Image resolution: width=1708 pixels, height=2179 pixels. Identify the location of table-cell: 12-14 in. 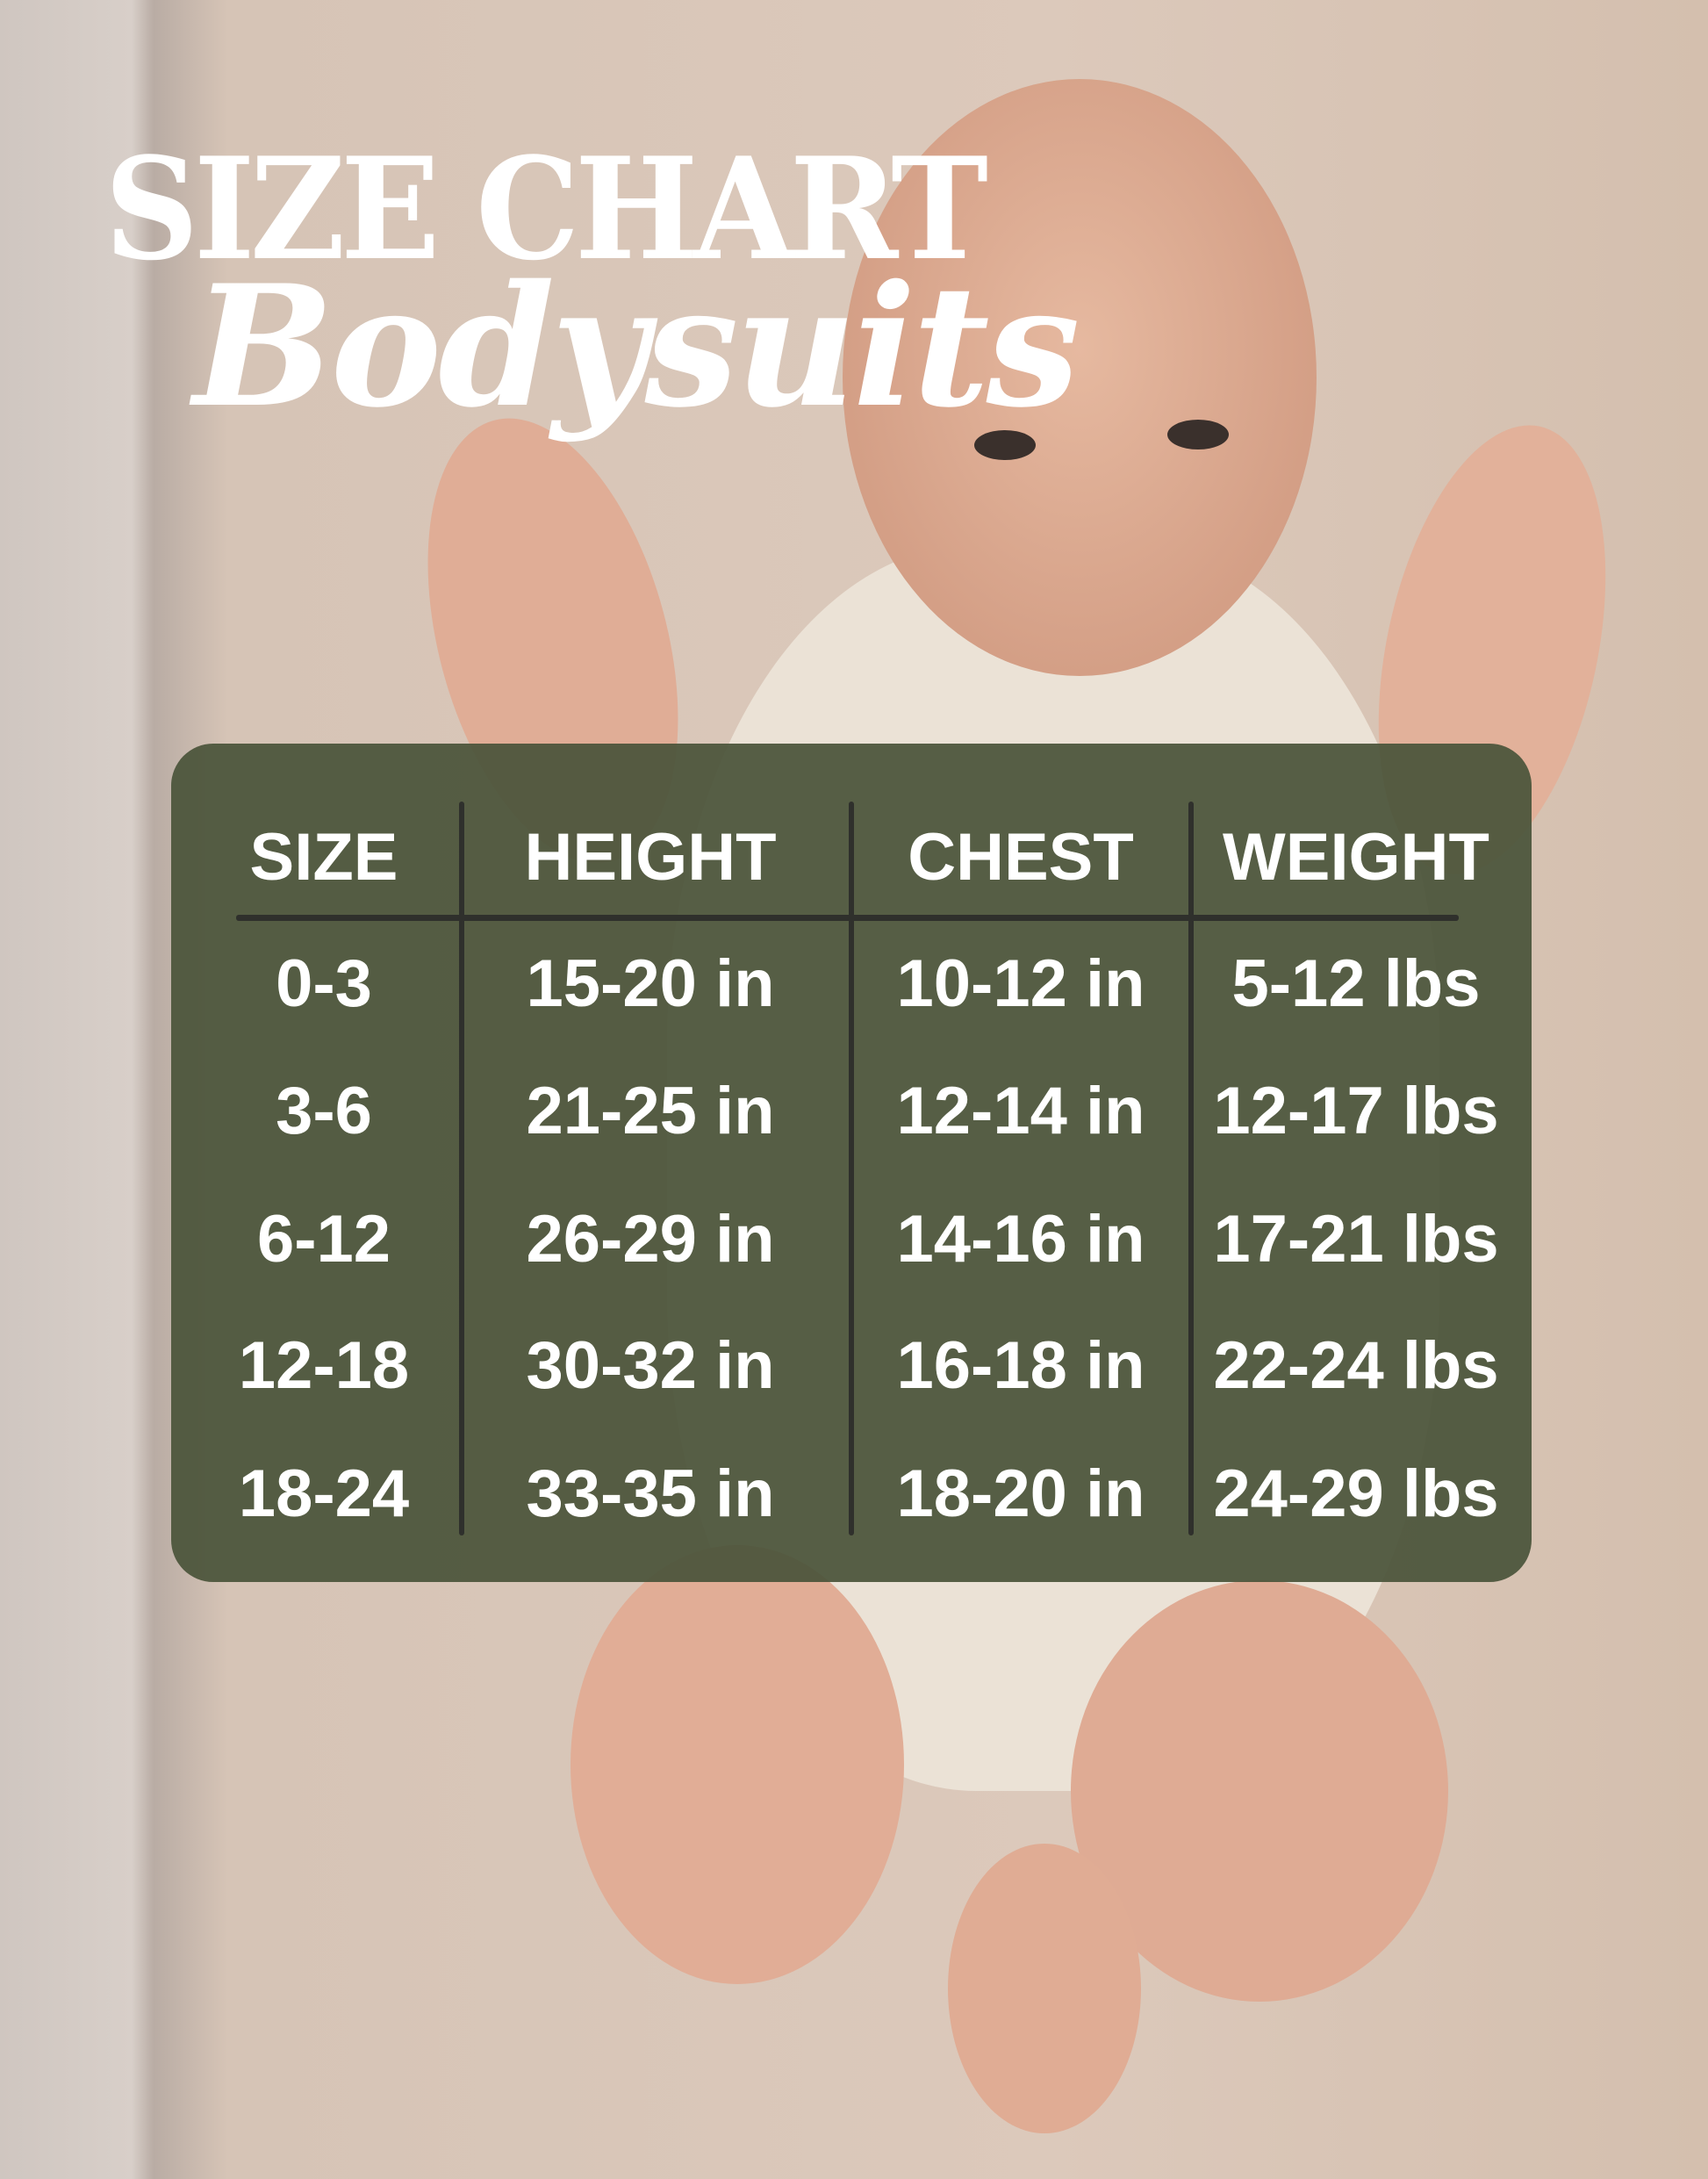
(1021, 1111).